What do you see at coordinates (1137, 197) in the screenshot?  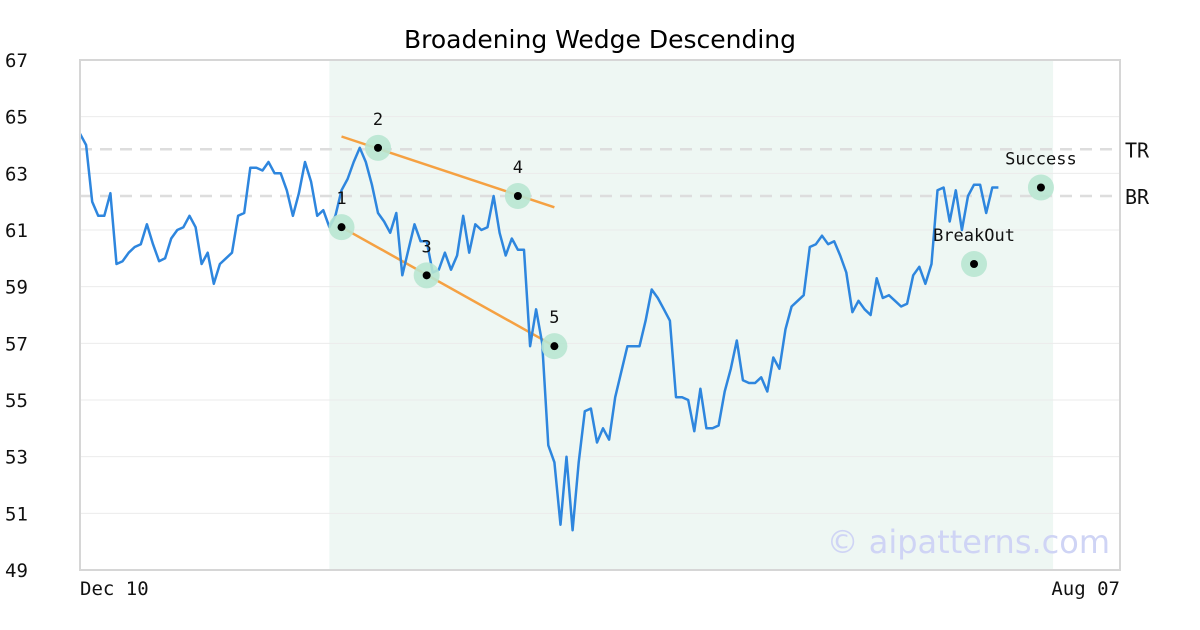 I see `level-label: BR` at bounding box center [1137, 197].